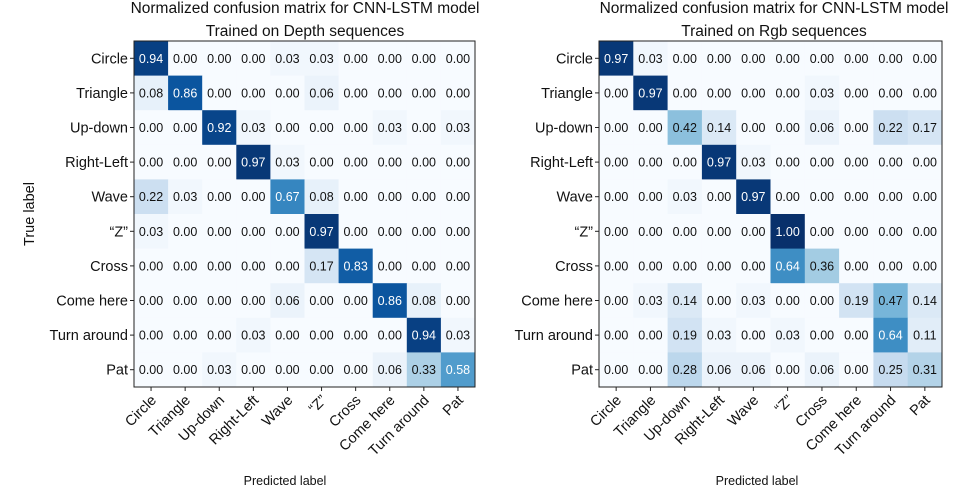 Image resolution: width=972 pixels, height=489 pixels. Describe the element at coordinates (784, 404) in the screenshot. I see `x-tick-label: “Z”` at that location.